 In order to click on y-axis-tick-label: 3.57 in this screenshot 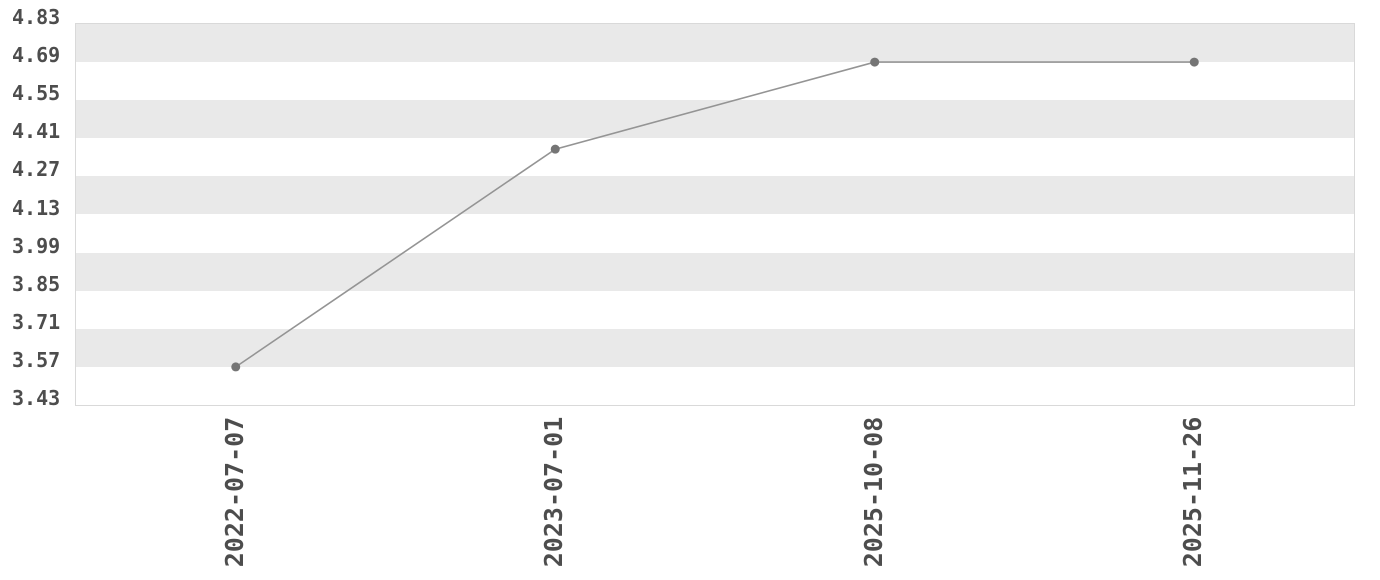, I will do `click(36, 359)`.